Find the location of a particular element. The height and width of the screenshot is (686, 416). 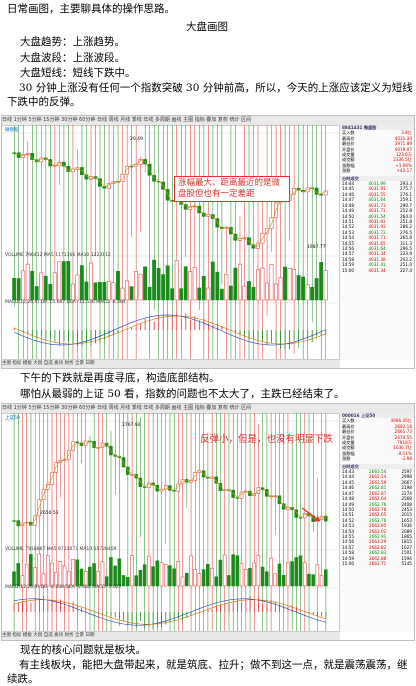

tick-row: 14:46 4031.55 276.1 is located at coordinates (377, 194).